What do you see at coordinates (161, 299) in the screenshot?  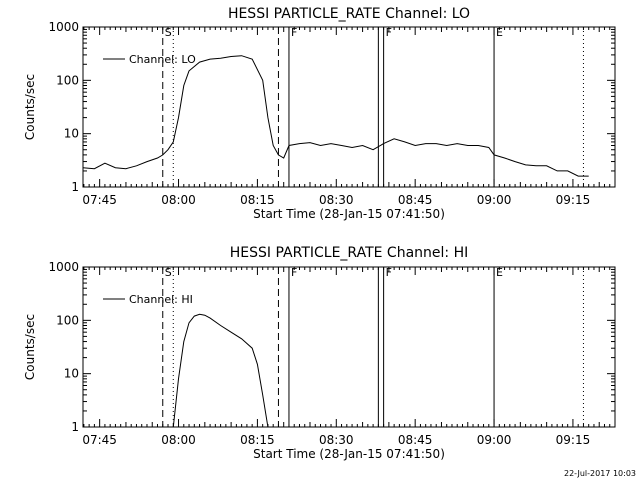 I see `legend-label: Channel: HI` at bounding box center [161, 299].